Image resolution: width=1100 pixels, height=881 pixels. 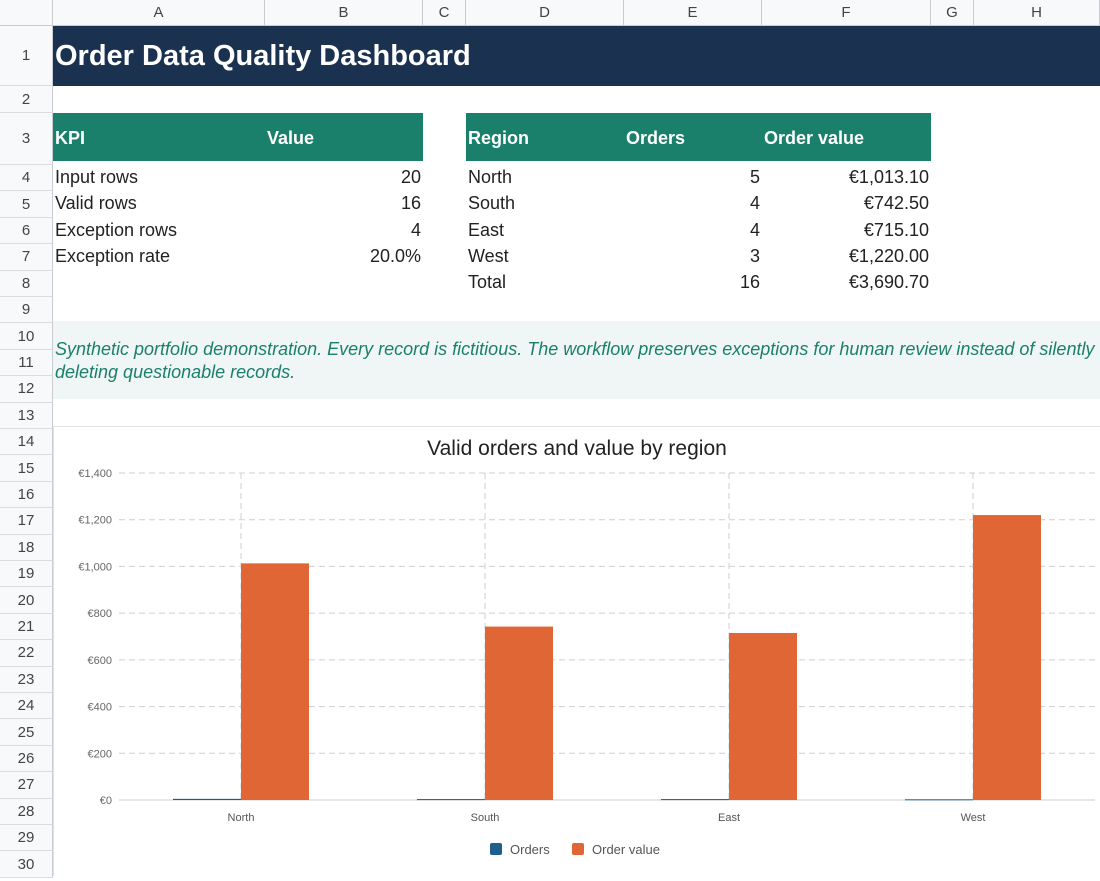 What do you see at coordinates (896, 203) in the screenshot?
I see `region-order-value: €742.50` at bounding box center [896, 203].